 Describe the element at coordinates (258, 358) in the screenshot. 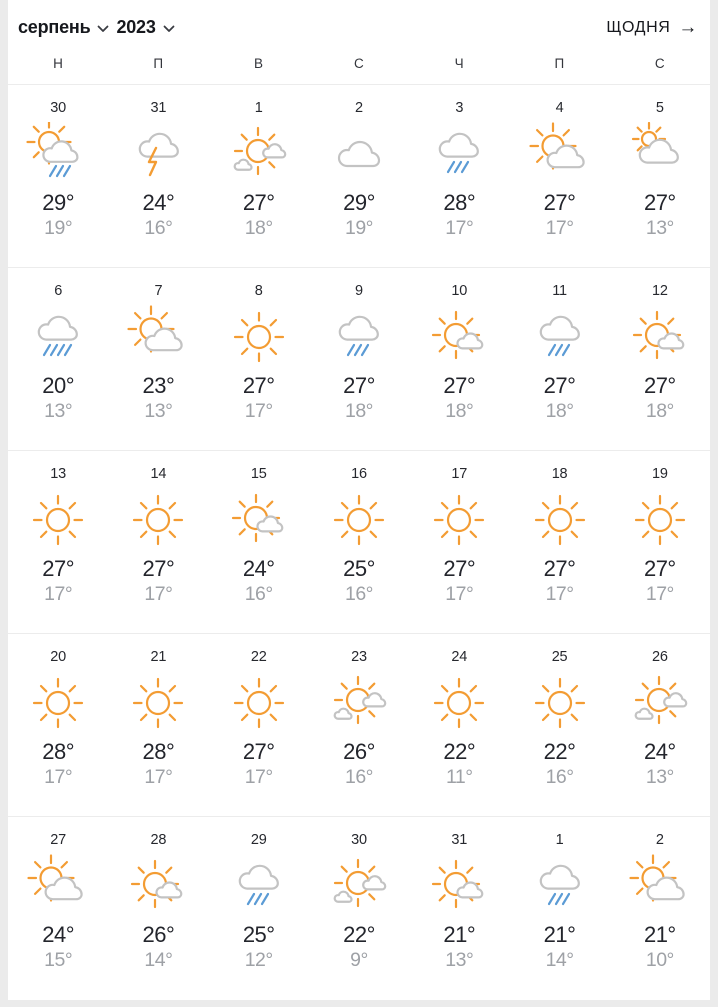

I see `day-cell: 8 27° 17°` at that location.